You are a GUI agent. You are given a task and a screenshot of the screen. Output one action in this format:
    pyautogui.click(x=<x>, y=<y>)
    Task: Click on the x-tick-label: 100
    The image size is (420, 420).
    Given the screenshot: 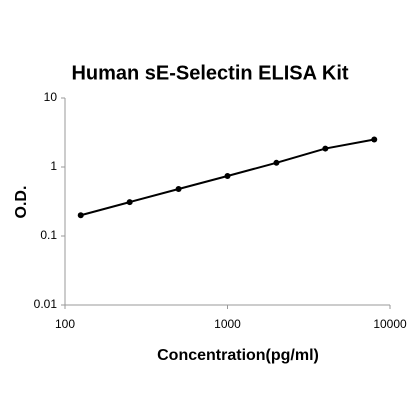 What is the action you would take?
    pyautogui.click(x=65, y=324)
    